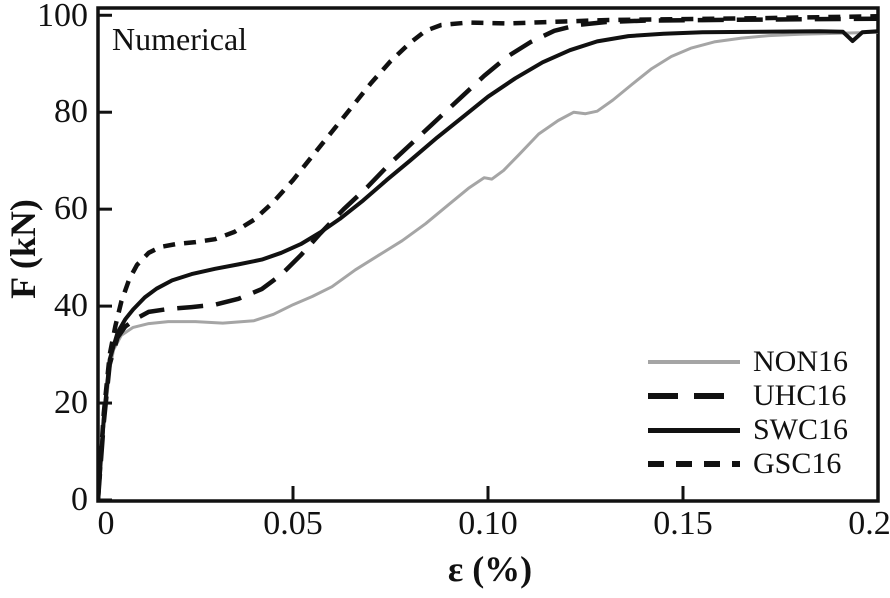 This screenshot has width=890, height=598. I want to click on x-tick-label: 0.20, so click(869, 523).